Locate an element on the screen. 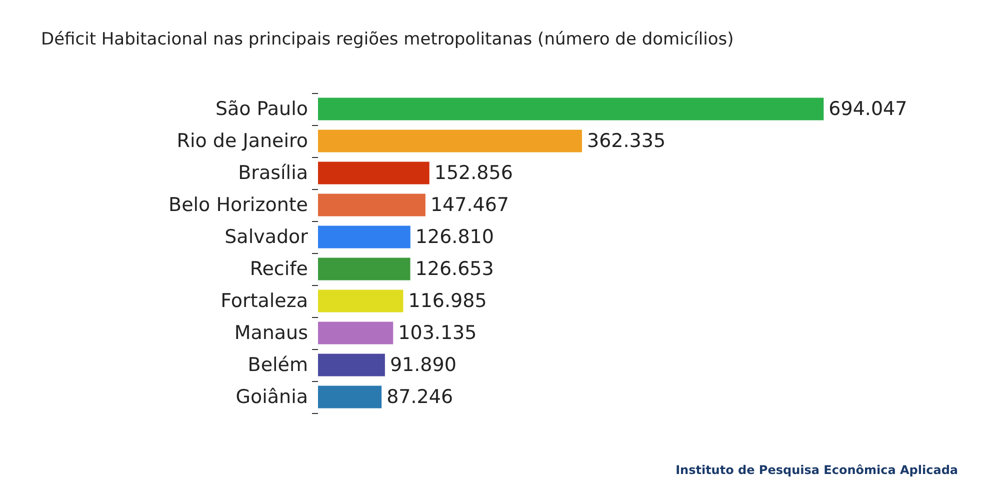 The height and width of the screenshot is (499, 990). y-tick-label: Fortaleza is located at coordinates (264, 301).